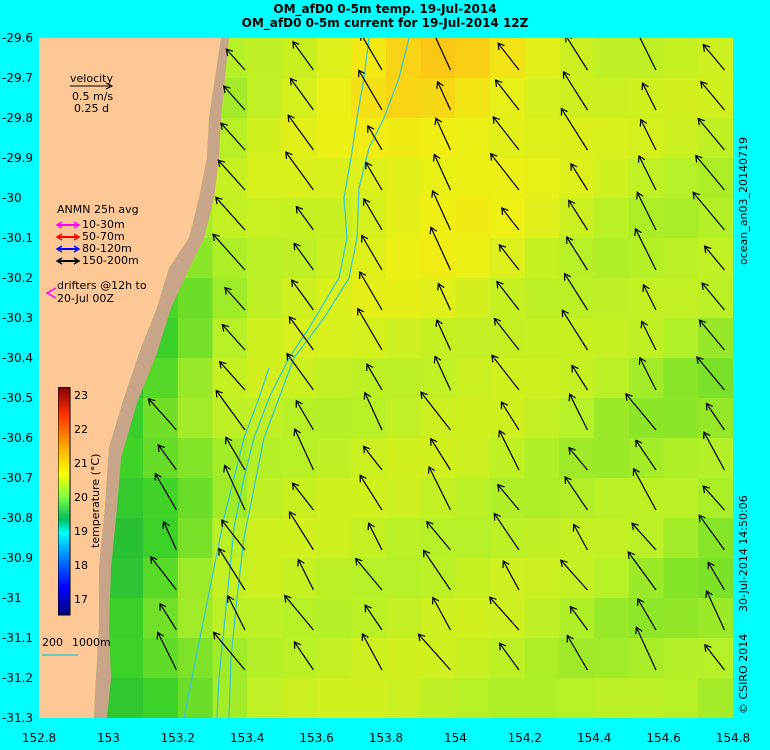 Image resolution: width=770 pixels, height=750 pixels. I want to click on y-tick-label: -29.9, so click(18, 158).